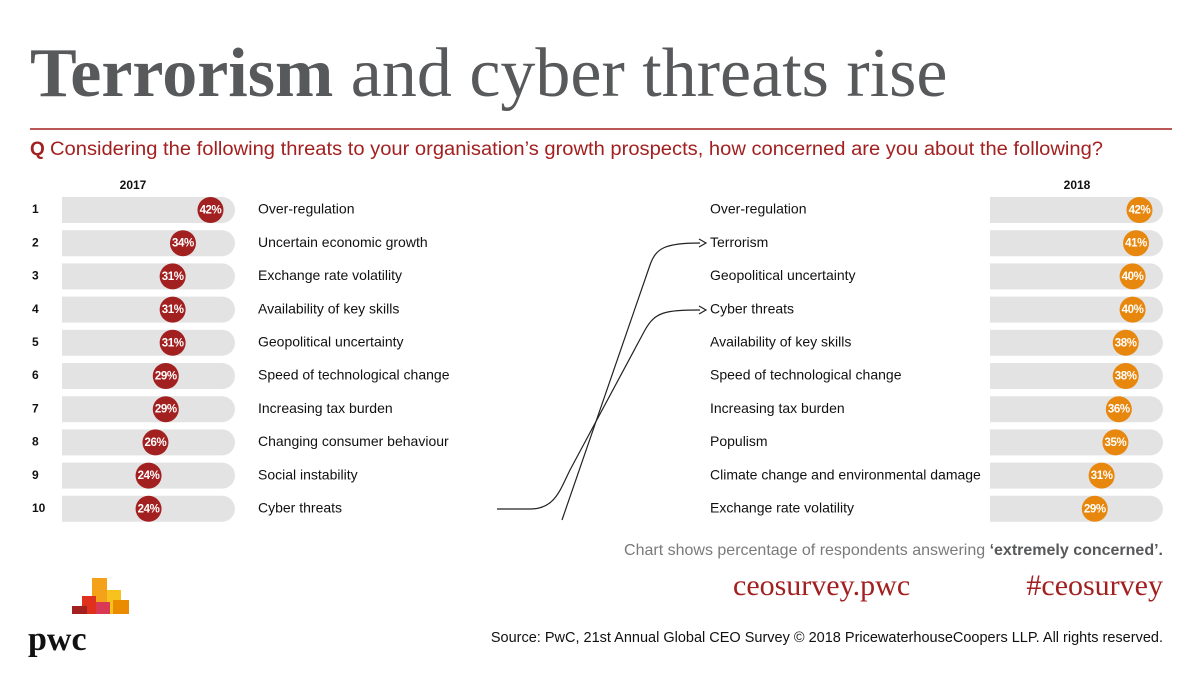 The width and height of the screenshot is (1200, 675). Describe the element at coordinates (35, 276) in the screenshot. I see `rank: 3` at that location.